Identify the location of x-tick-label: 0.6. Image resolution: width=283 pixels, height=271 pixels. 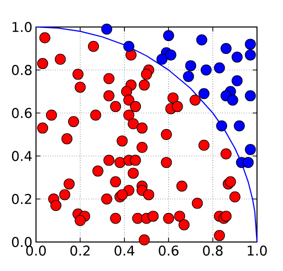
(168, 251).